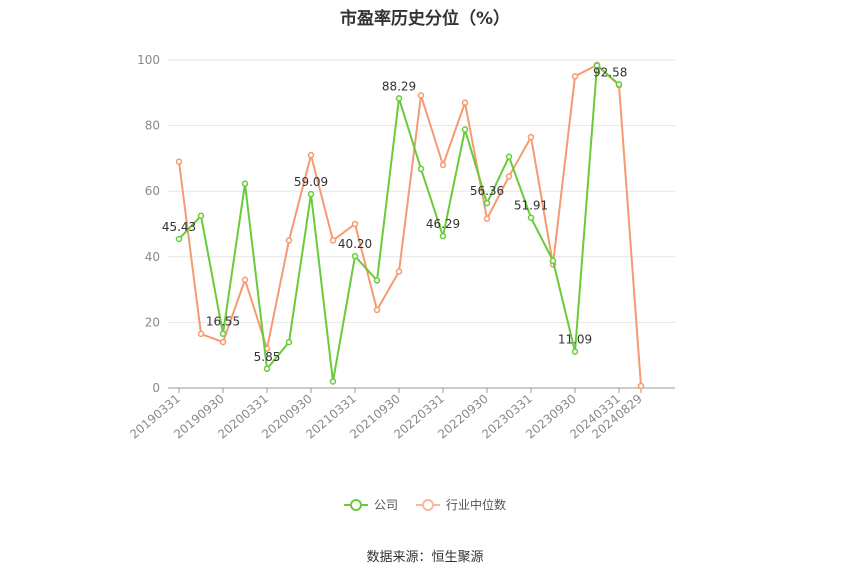 The image size is (850, 575). I want to click on y-tick-label: 40, so click(152, 257).